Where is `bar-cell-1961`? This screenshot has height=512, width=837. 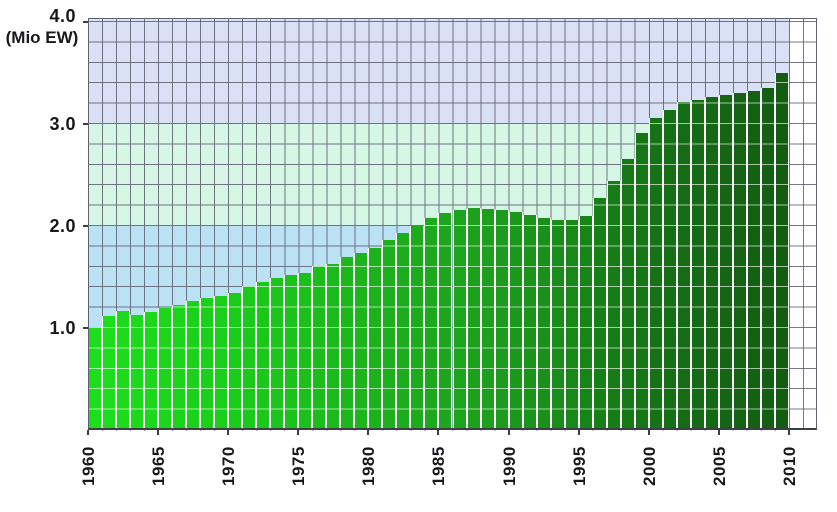
bar-cell-1961 is located at coordinates (109, 372).